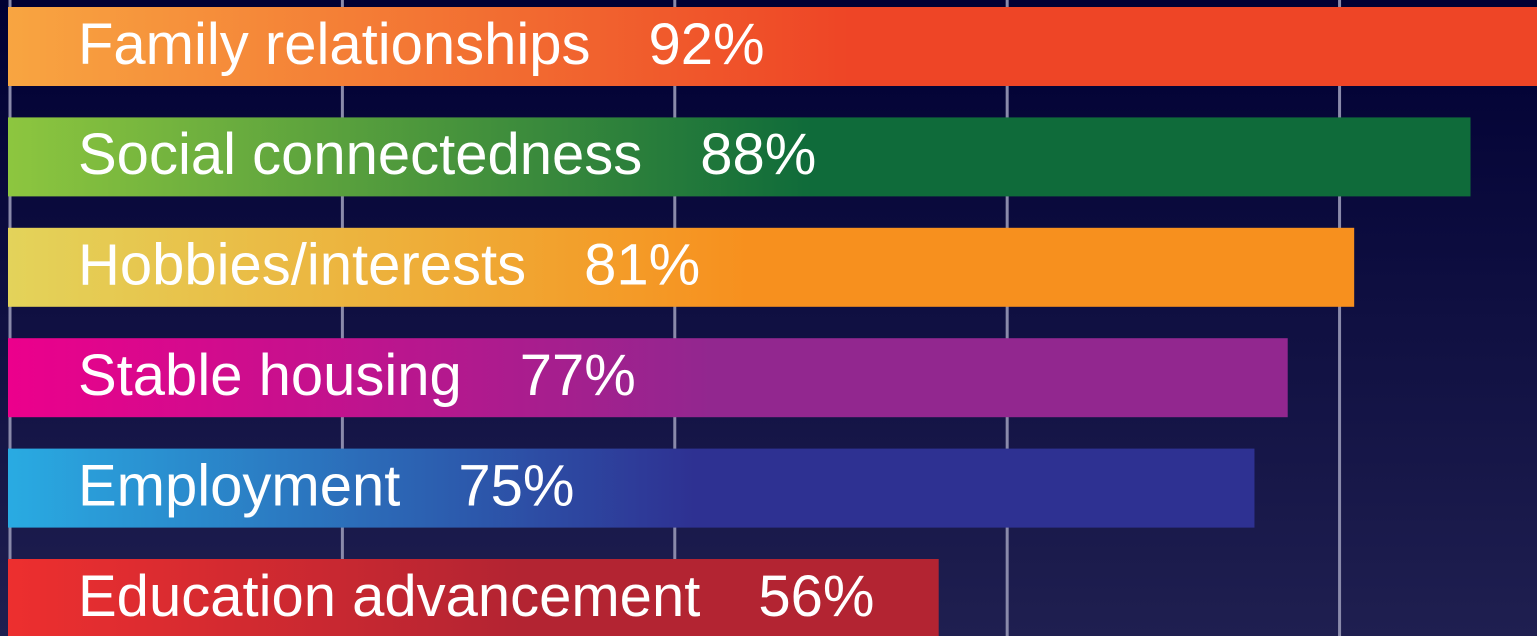  Describe the element at coordinates (707, 44) in the screenshot. I see `value-label: 92%` at that location.